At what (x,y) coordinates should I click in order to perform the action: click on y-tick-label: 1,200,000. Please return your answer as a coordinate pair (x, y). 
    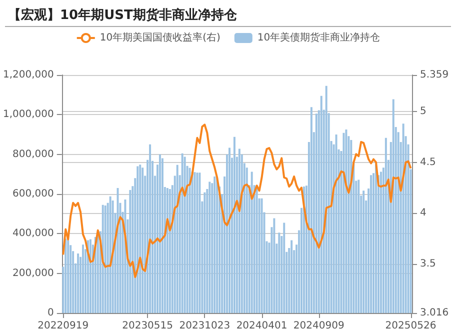
    Looking at the image, I should click on (28, 75).